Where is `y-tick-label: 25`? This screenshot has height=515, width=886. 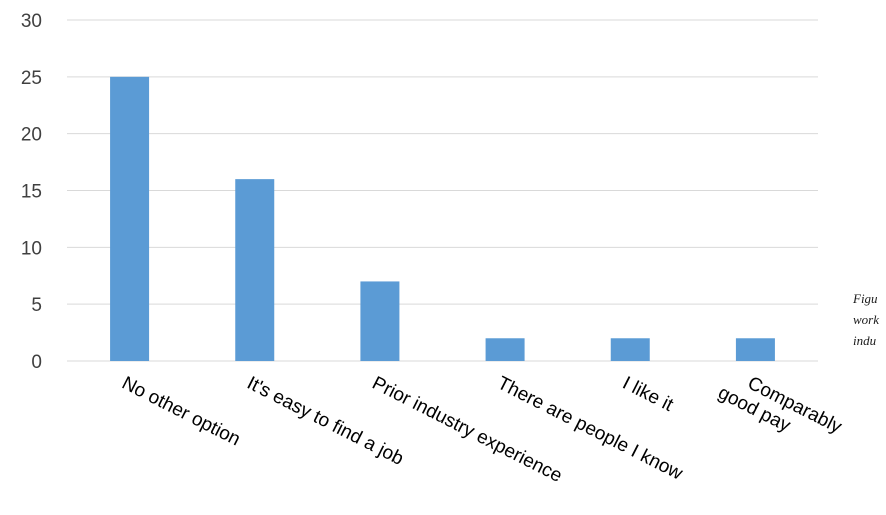
y-tick-label: 25 is located at coordinates (31, 78).